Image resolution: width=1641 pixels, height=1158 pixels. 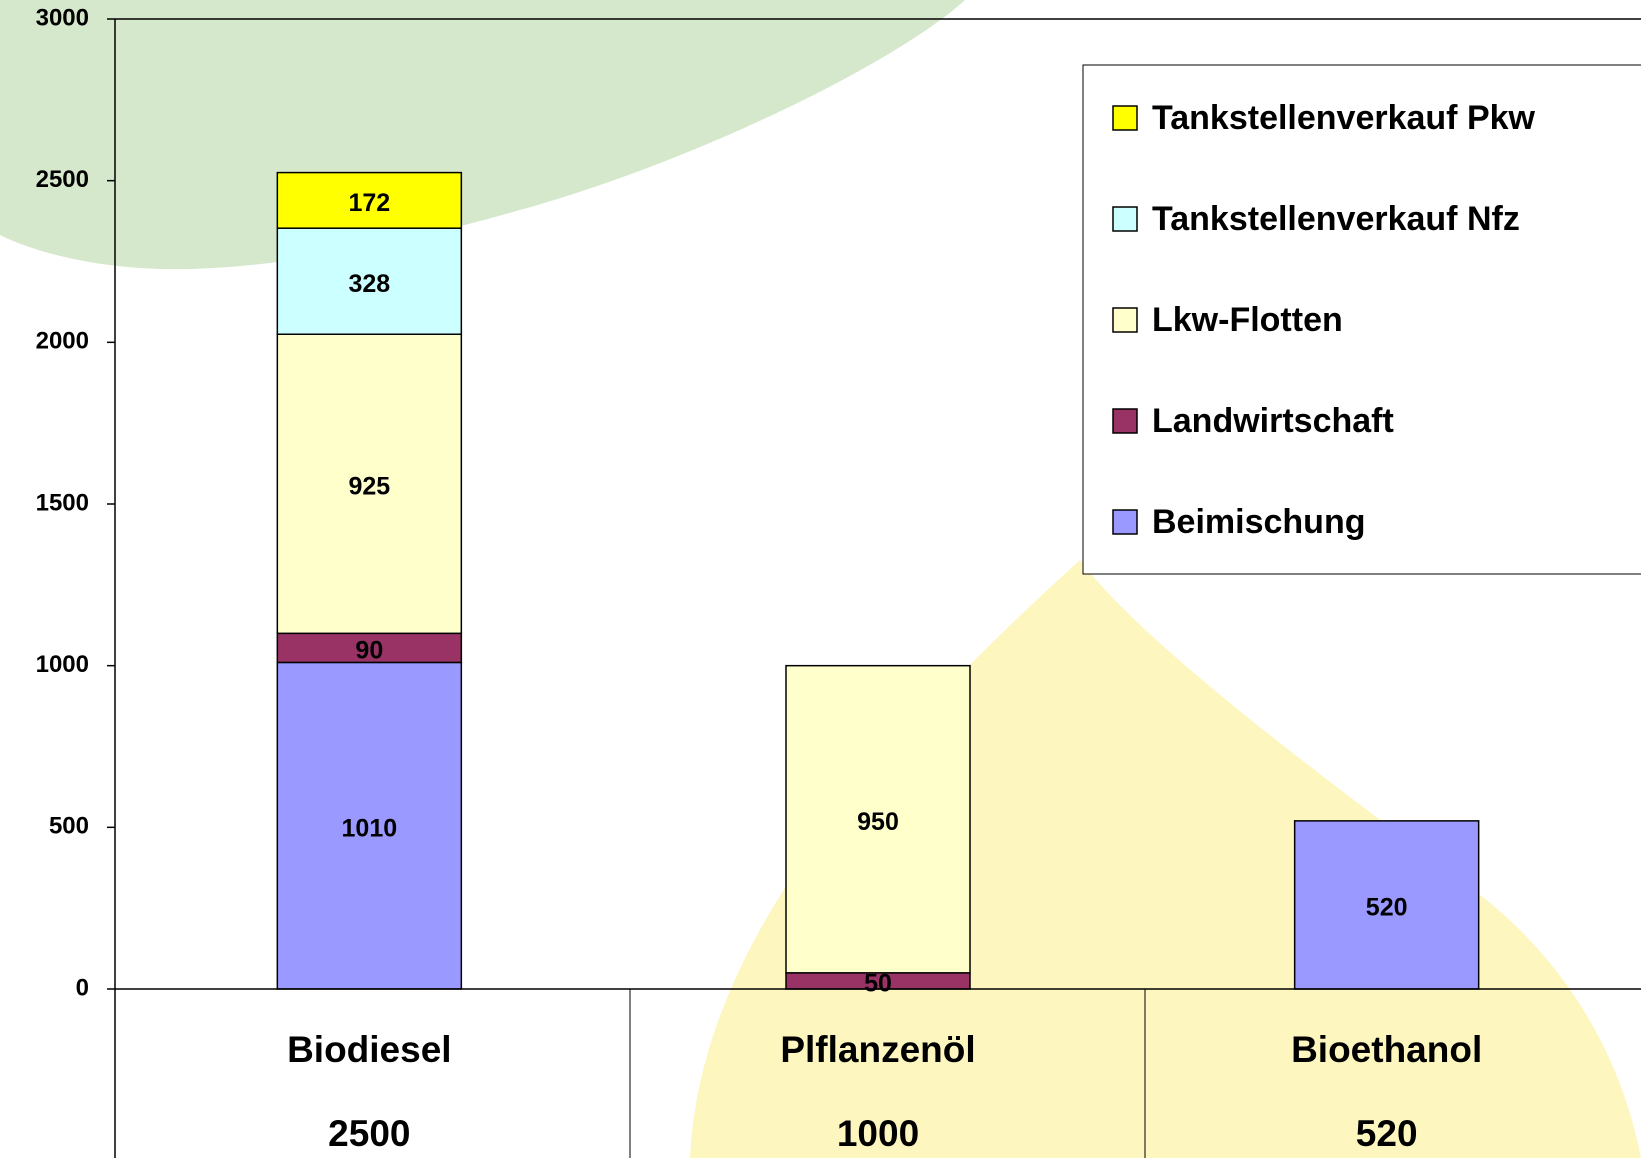 I want to click on data-label: 520, so click(x=1387, y=908).